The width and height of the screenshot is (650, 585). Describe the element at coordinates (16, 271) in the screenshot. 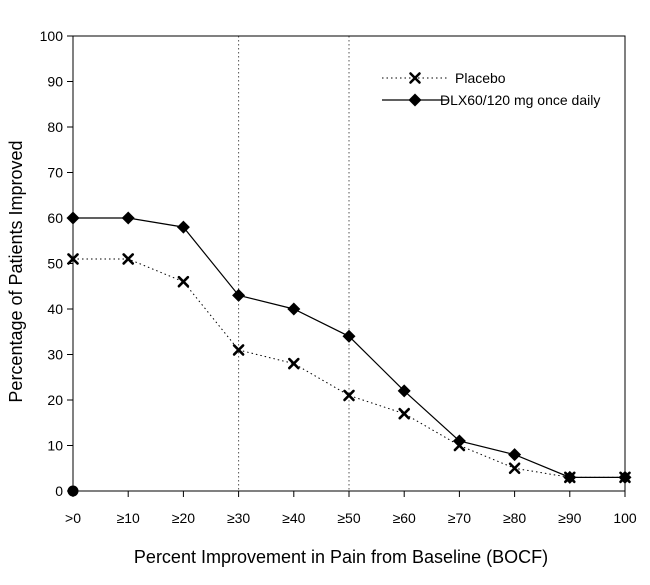

I see `y-axis-title: Percentage of Patients Improved` at that location.